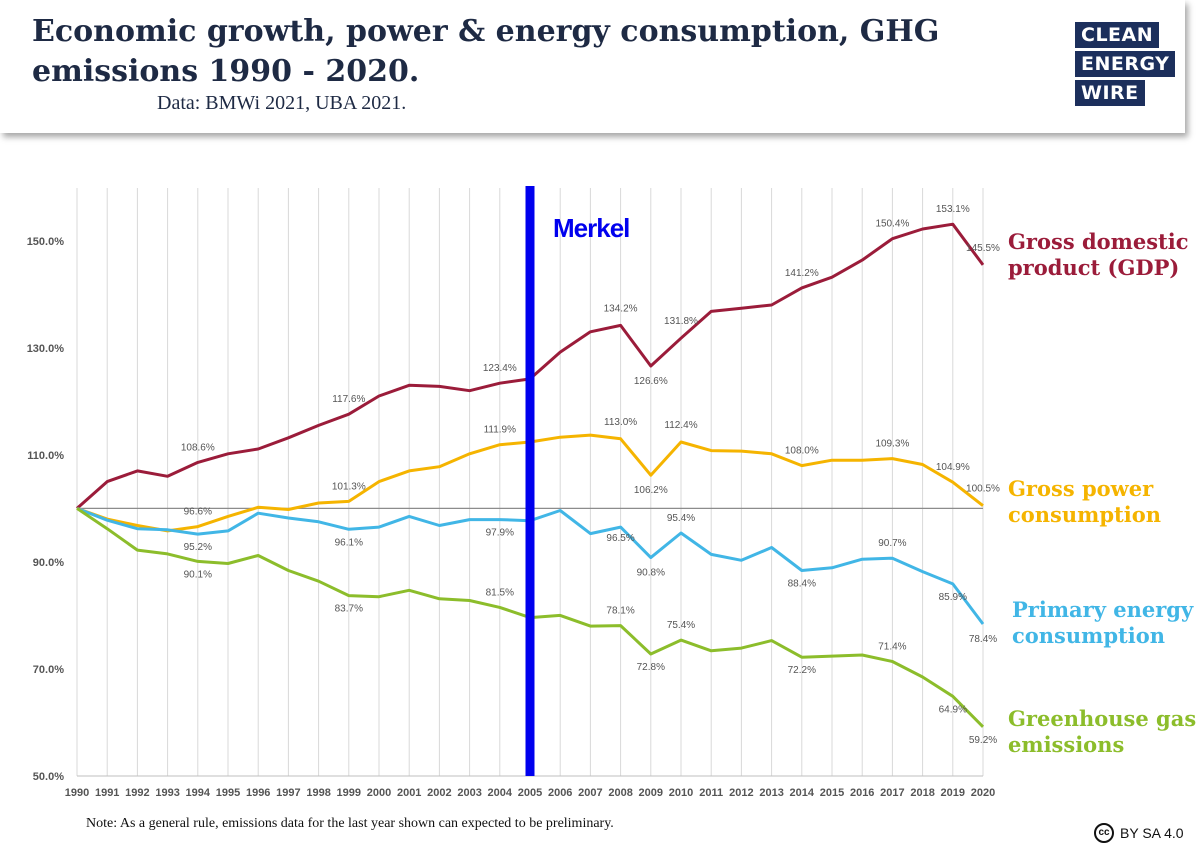 This screenshot has width=1200, height=848. Describe the element at coordinates (167, 793) in the screenshot. I see `x-tick-label: 1993` at that location.